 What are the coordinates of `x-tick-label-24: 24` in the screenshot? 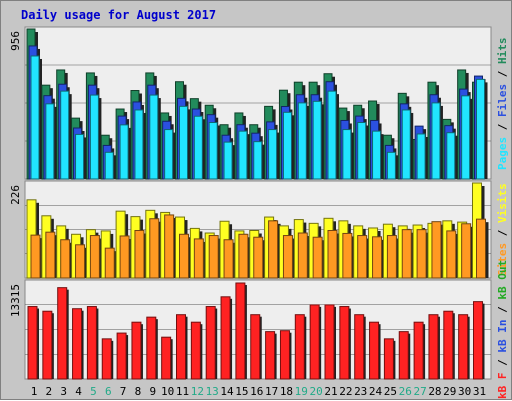 It's located at (376, 391).